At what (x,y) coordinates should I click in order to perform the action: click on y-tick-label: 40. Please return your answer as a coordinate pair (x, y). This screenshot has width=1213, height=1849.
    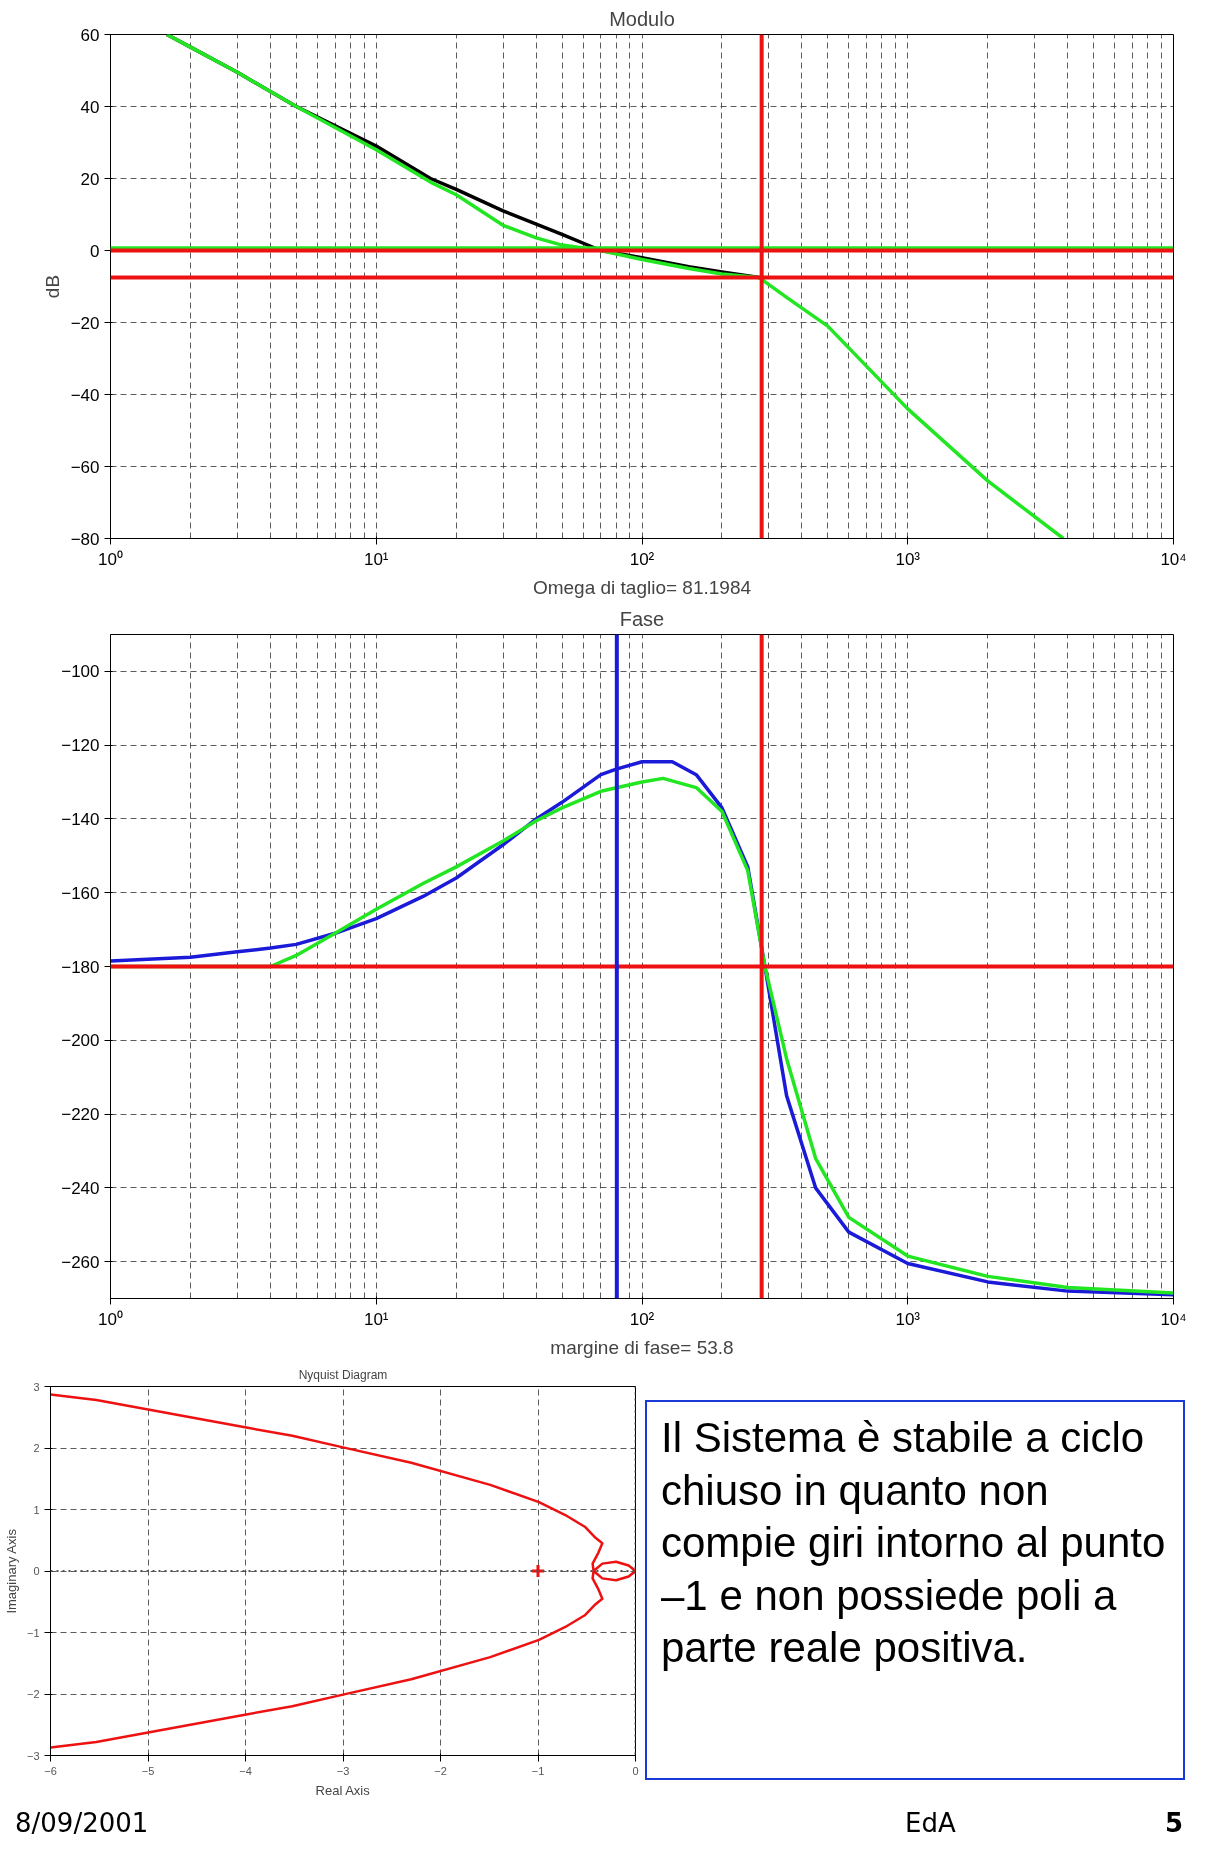
    Looking at the image, I should click on (90, 107).